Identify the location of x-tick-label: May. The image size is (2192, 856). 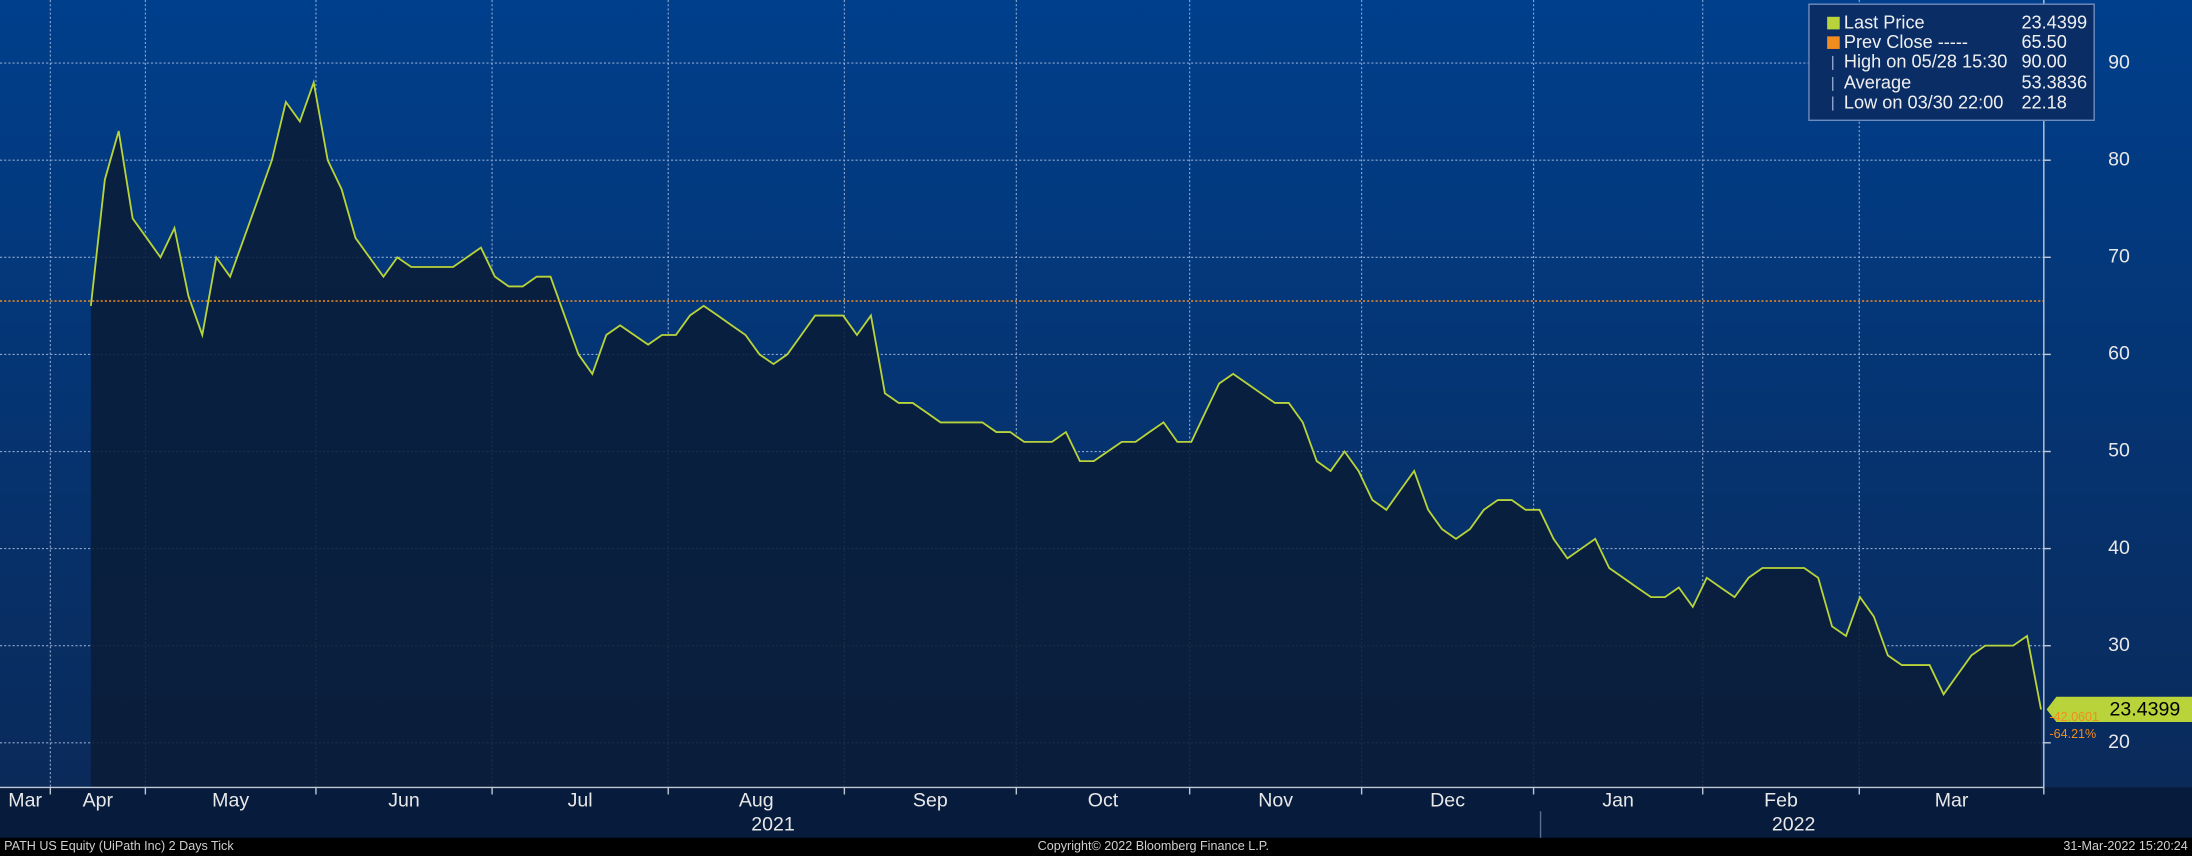
(230, 801).